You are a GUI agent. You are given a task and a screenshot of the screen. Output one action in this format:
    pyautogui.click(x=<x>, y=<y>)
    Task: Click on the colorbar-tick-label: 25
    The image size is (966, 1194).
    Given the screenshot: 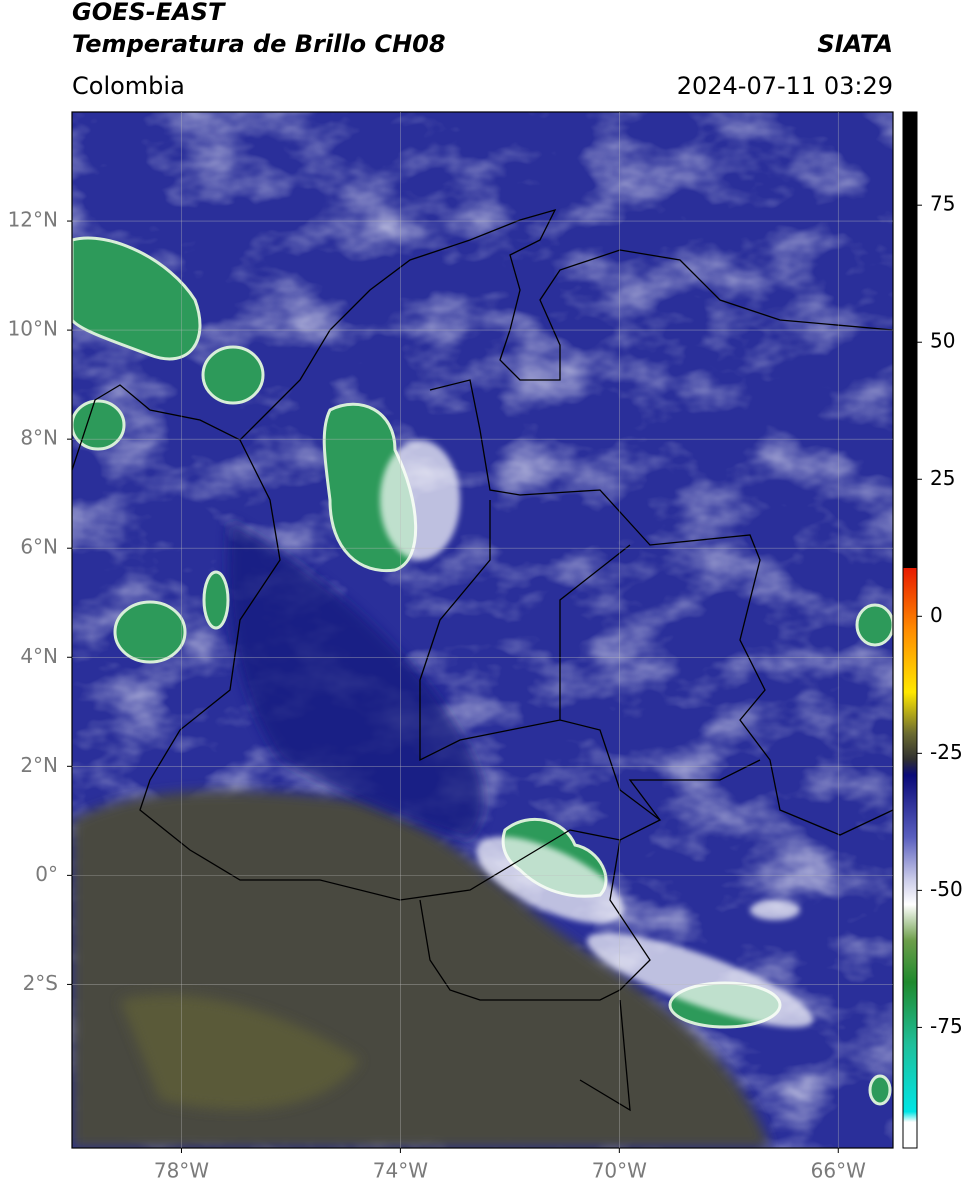 What is the action you would take?
    pyautogui.click(x=942, y=478)
    